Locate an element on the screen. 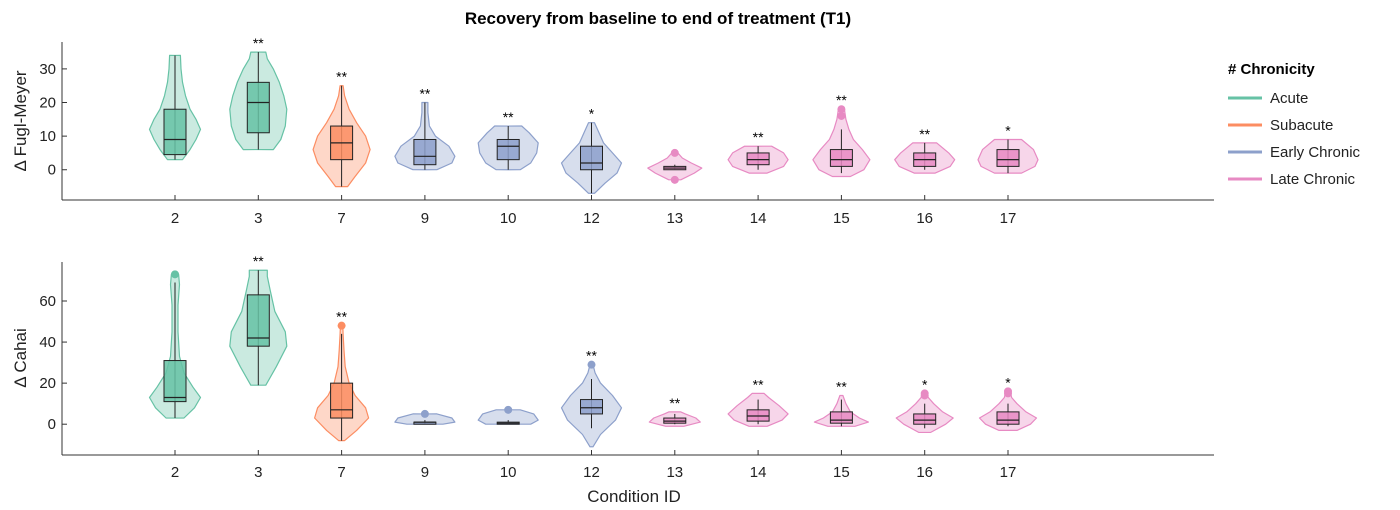 This screenshot has height=510, width=1400. violin-group-12: ** is located at coordinates (591, 398).